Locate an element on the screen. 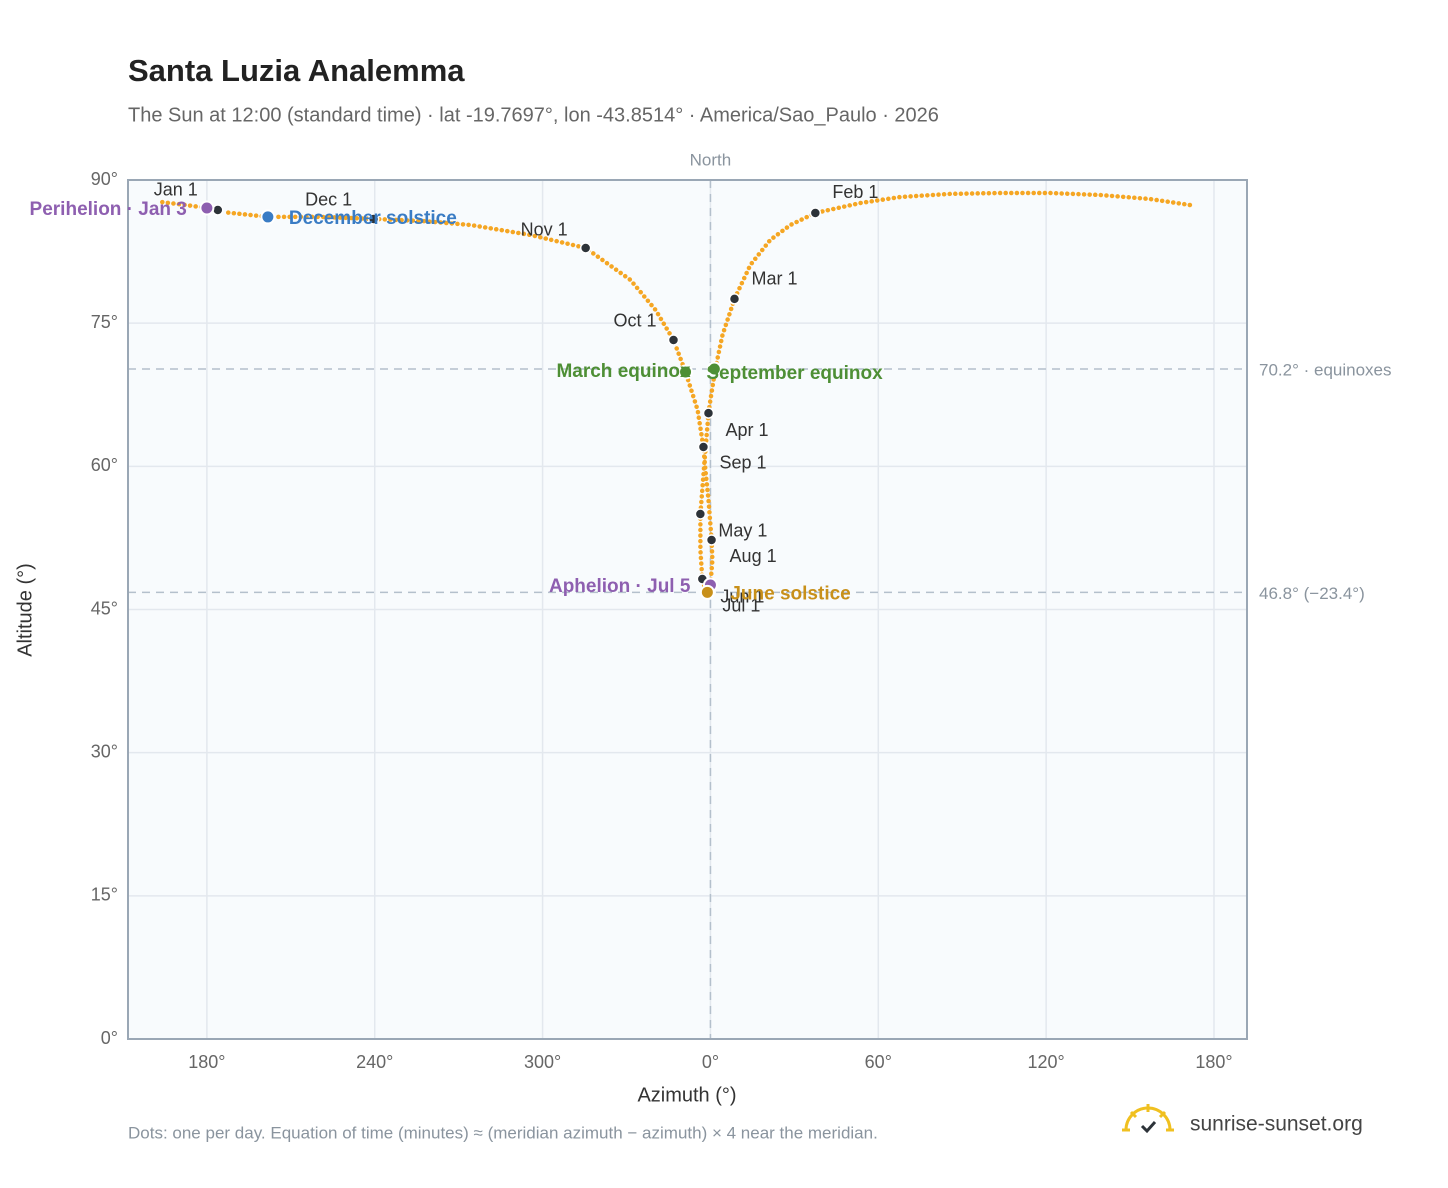 The height and width of the screenshot is (1188, 1448). y-tick-label: 75° is located at coordinates (104, 322).